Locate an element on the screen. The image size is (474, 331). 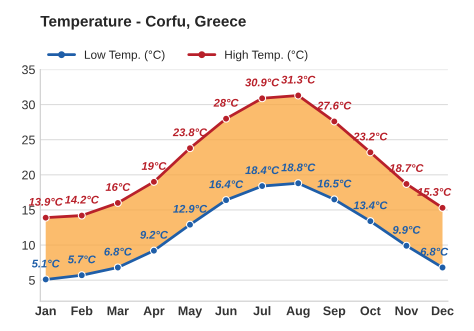
data-label: 16.4°C is located at coordinates (226, 184).